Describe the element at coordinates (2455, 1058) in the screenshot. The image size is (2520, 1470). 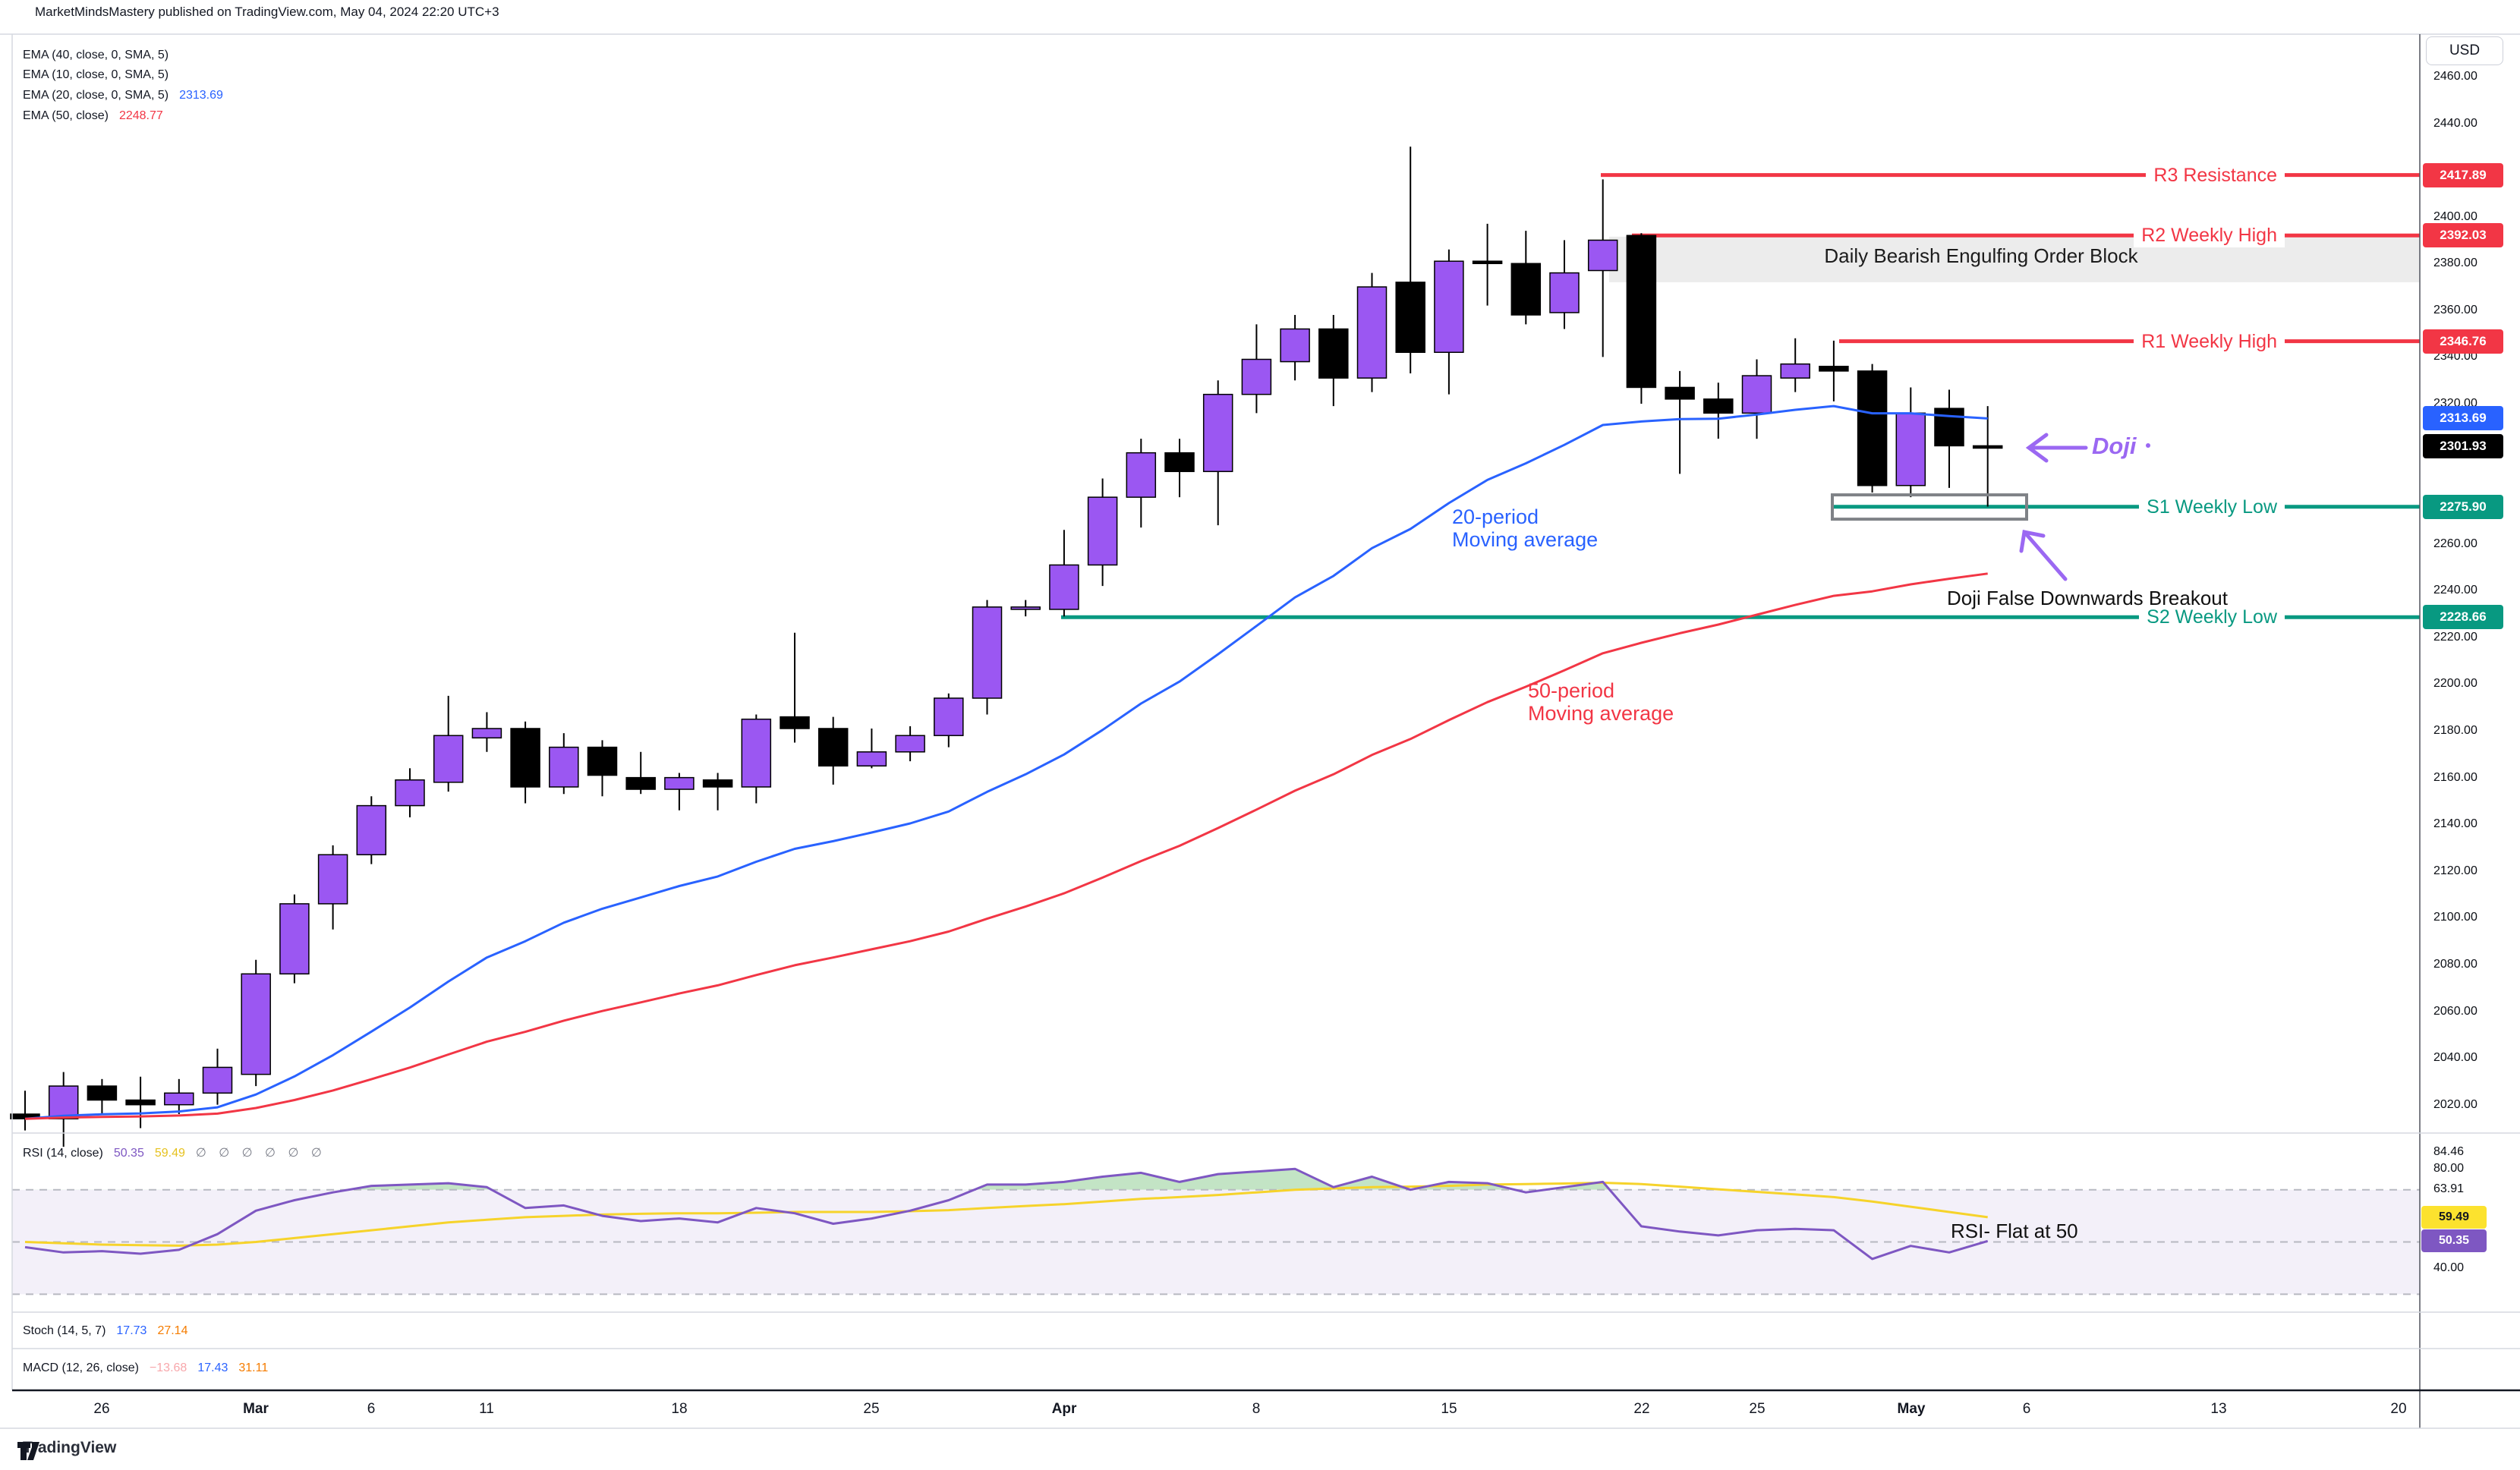
I see `price-tick-2040: 2040.00` at that location.